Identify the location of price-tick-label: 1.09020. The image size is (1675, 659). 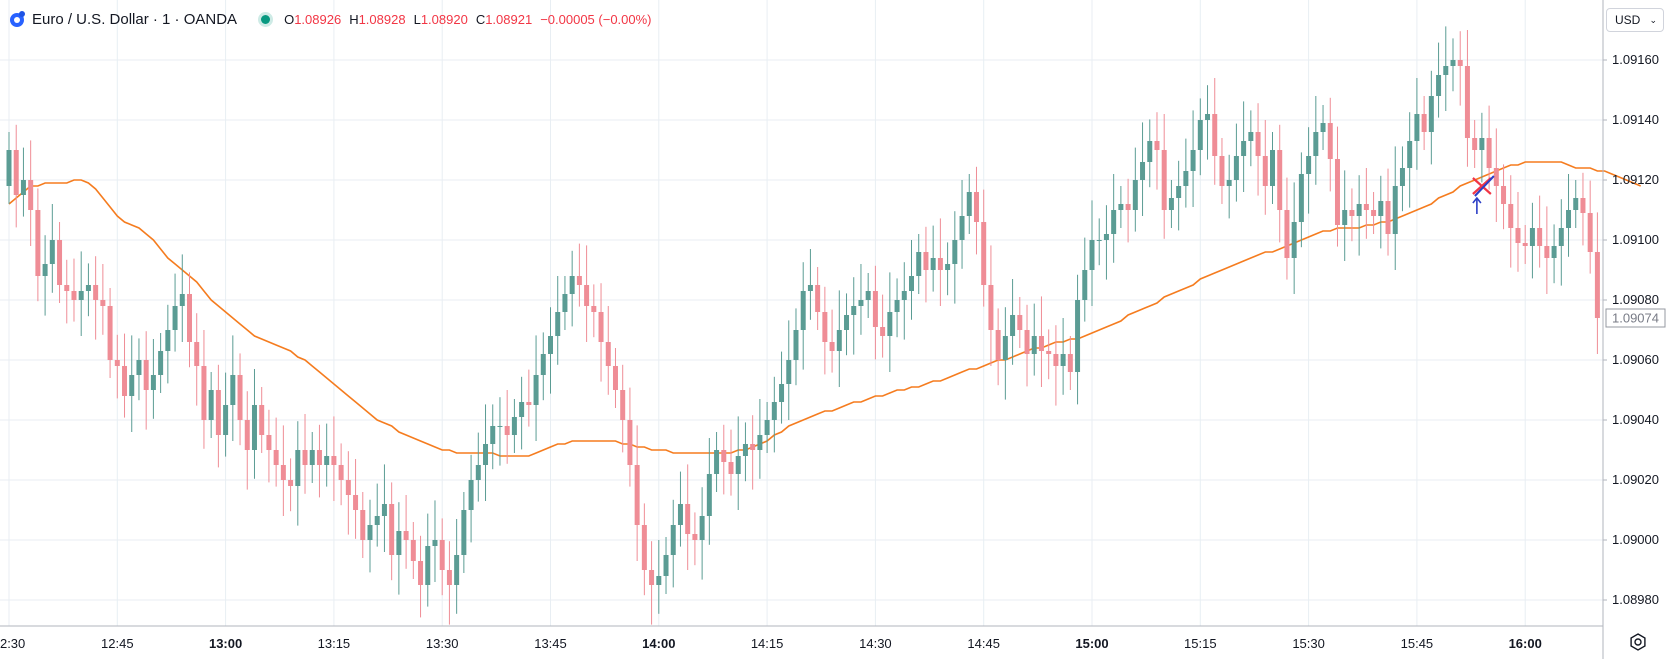
(1635, 479).